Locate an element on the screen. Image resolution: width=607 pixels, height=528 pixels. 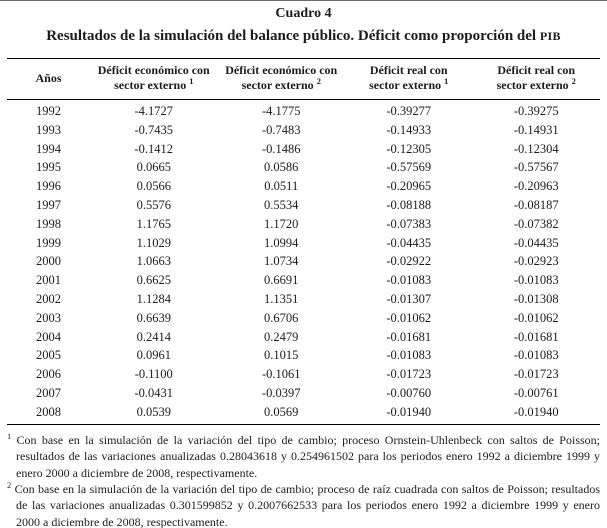
column-header-deficit-economico-2: Déficit económico con sector externo 2 is located at coordinates (281, 79).